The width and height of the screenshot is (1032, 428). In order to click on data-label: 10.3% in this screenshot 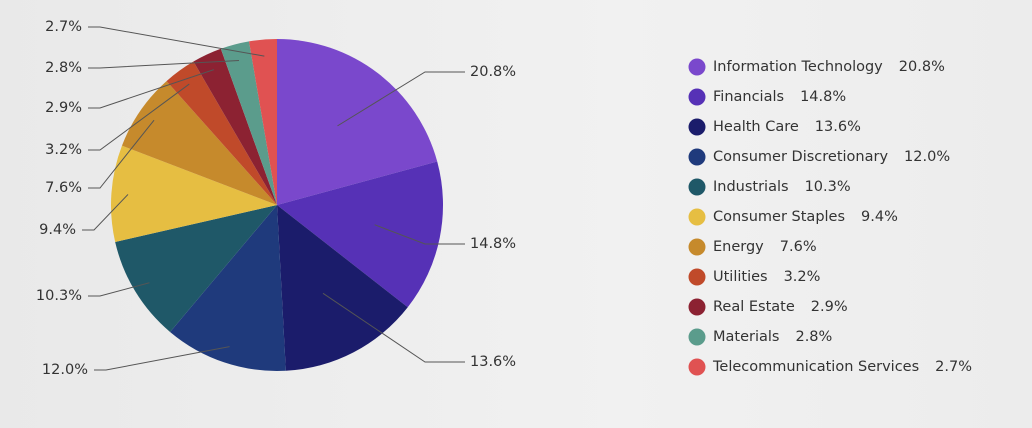, I will do `click(59, 296)`.